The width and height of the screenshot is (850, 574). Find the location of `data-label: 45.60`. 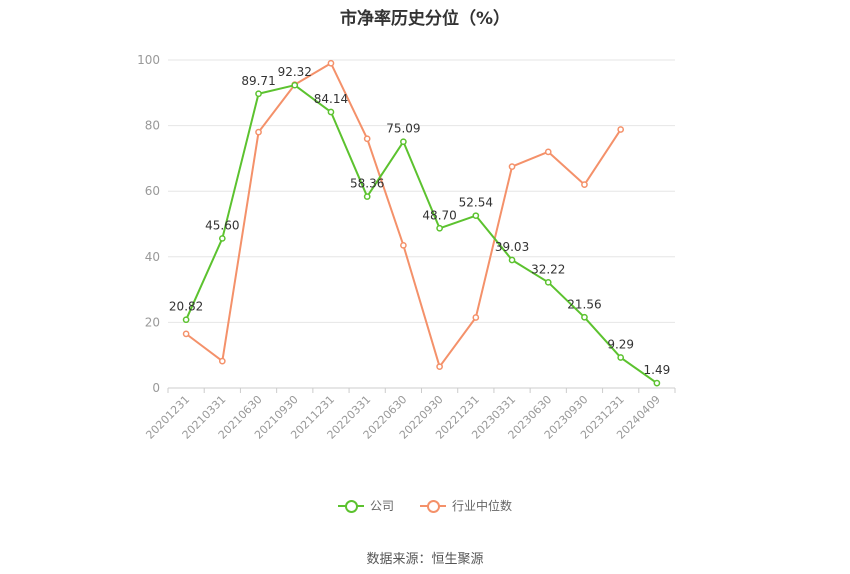

data-label: 45.60 is located at coordinates (222, 225).